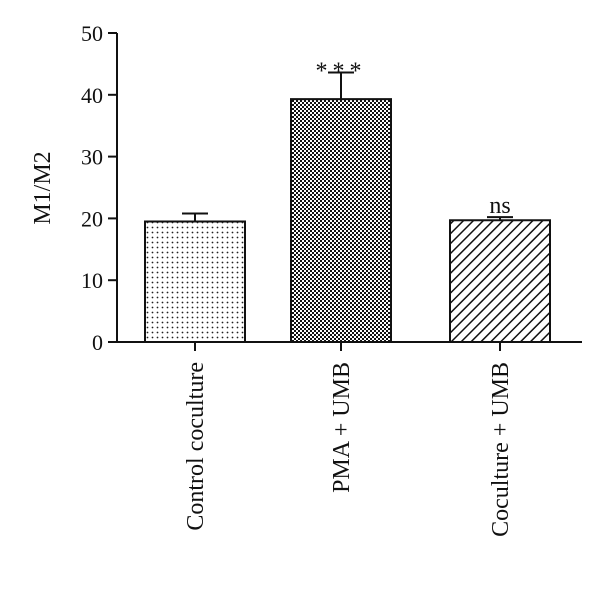 The width and height of the screenshot is (600, 608). I want to click on y-tick-label-1: 10, so click(92, 280).